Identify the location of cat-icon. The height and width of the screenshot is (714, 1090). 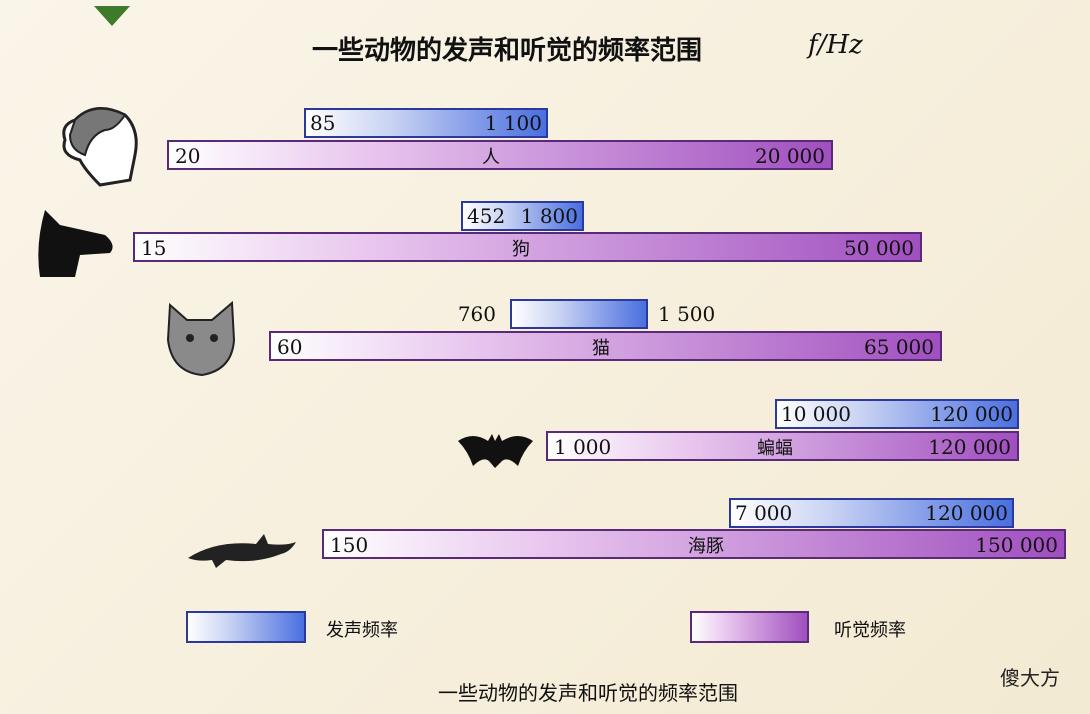
(201, 338).